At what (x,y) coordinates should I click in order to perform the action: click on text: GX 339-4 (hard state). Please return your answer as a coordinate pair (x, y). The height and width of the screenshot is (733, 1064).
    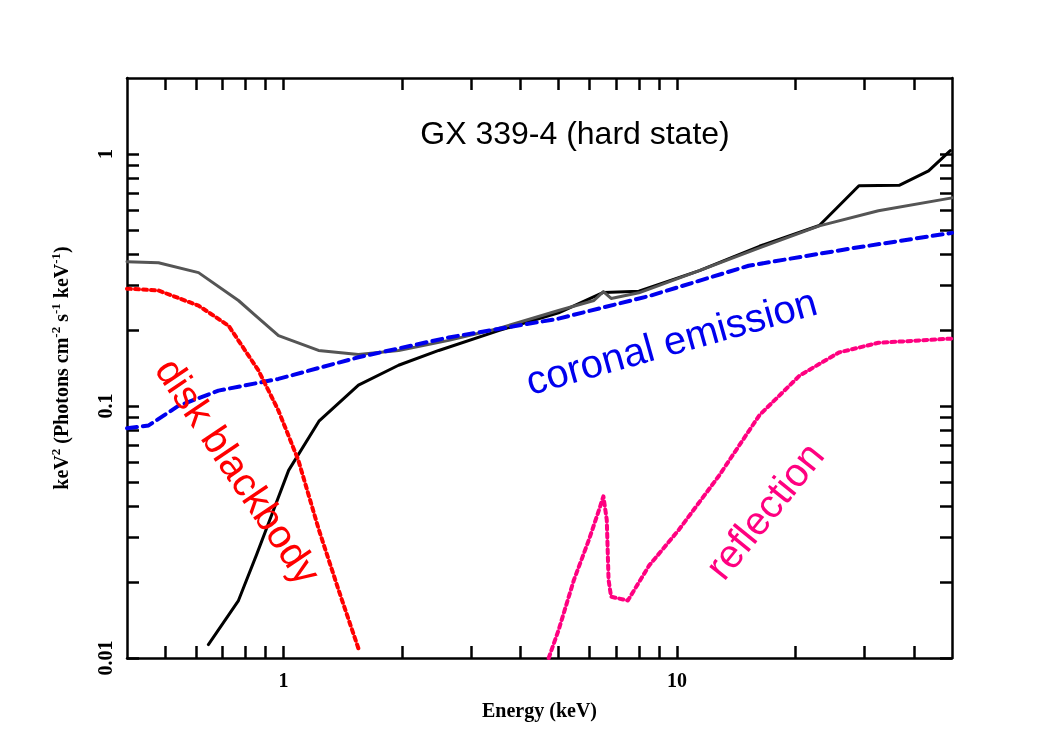
    Looking at the image, I should click on (575, 133).